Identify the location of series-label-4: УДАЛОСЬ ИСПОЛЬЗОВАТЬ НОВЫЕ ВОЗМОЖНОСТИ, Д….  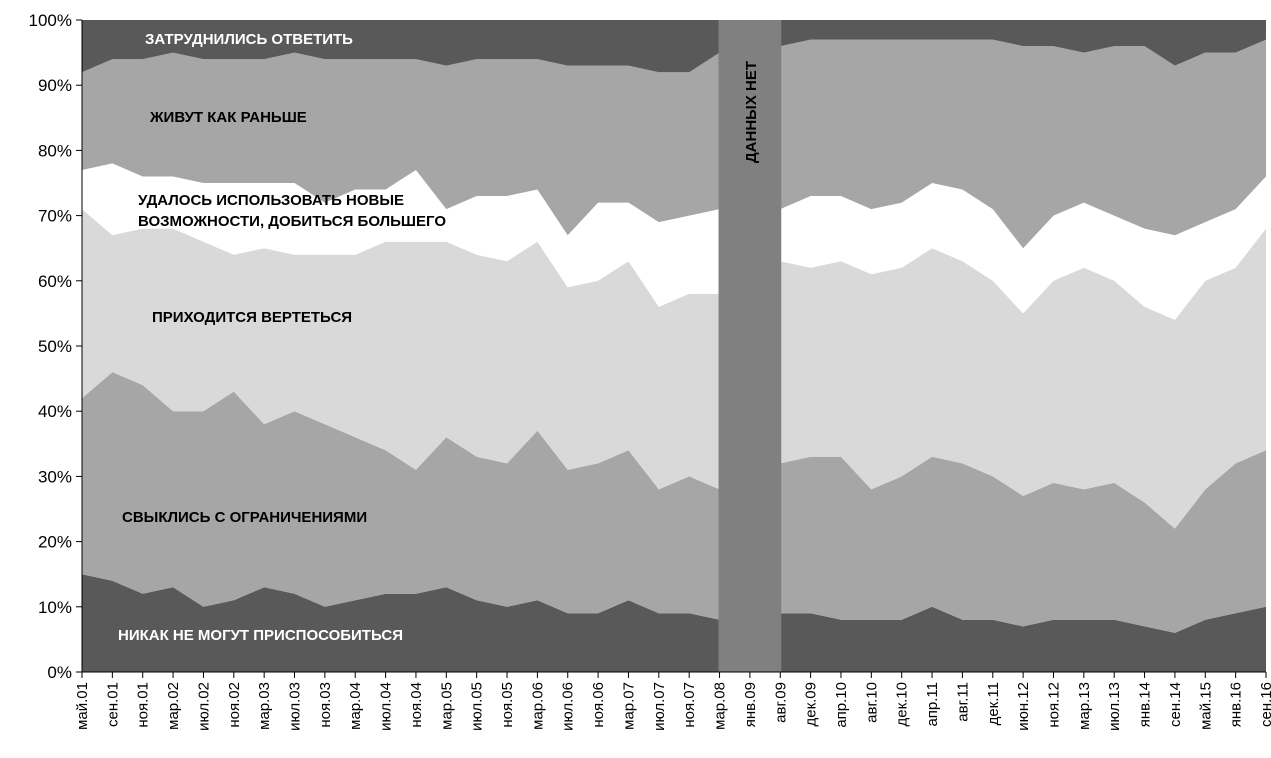
(292, 211).